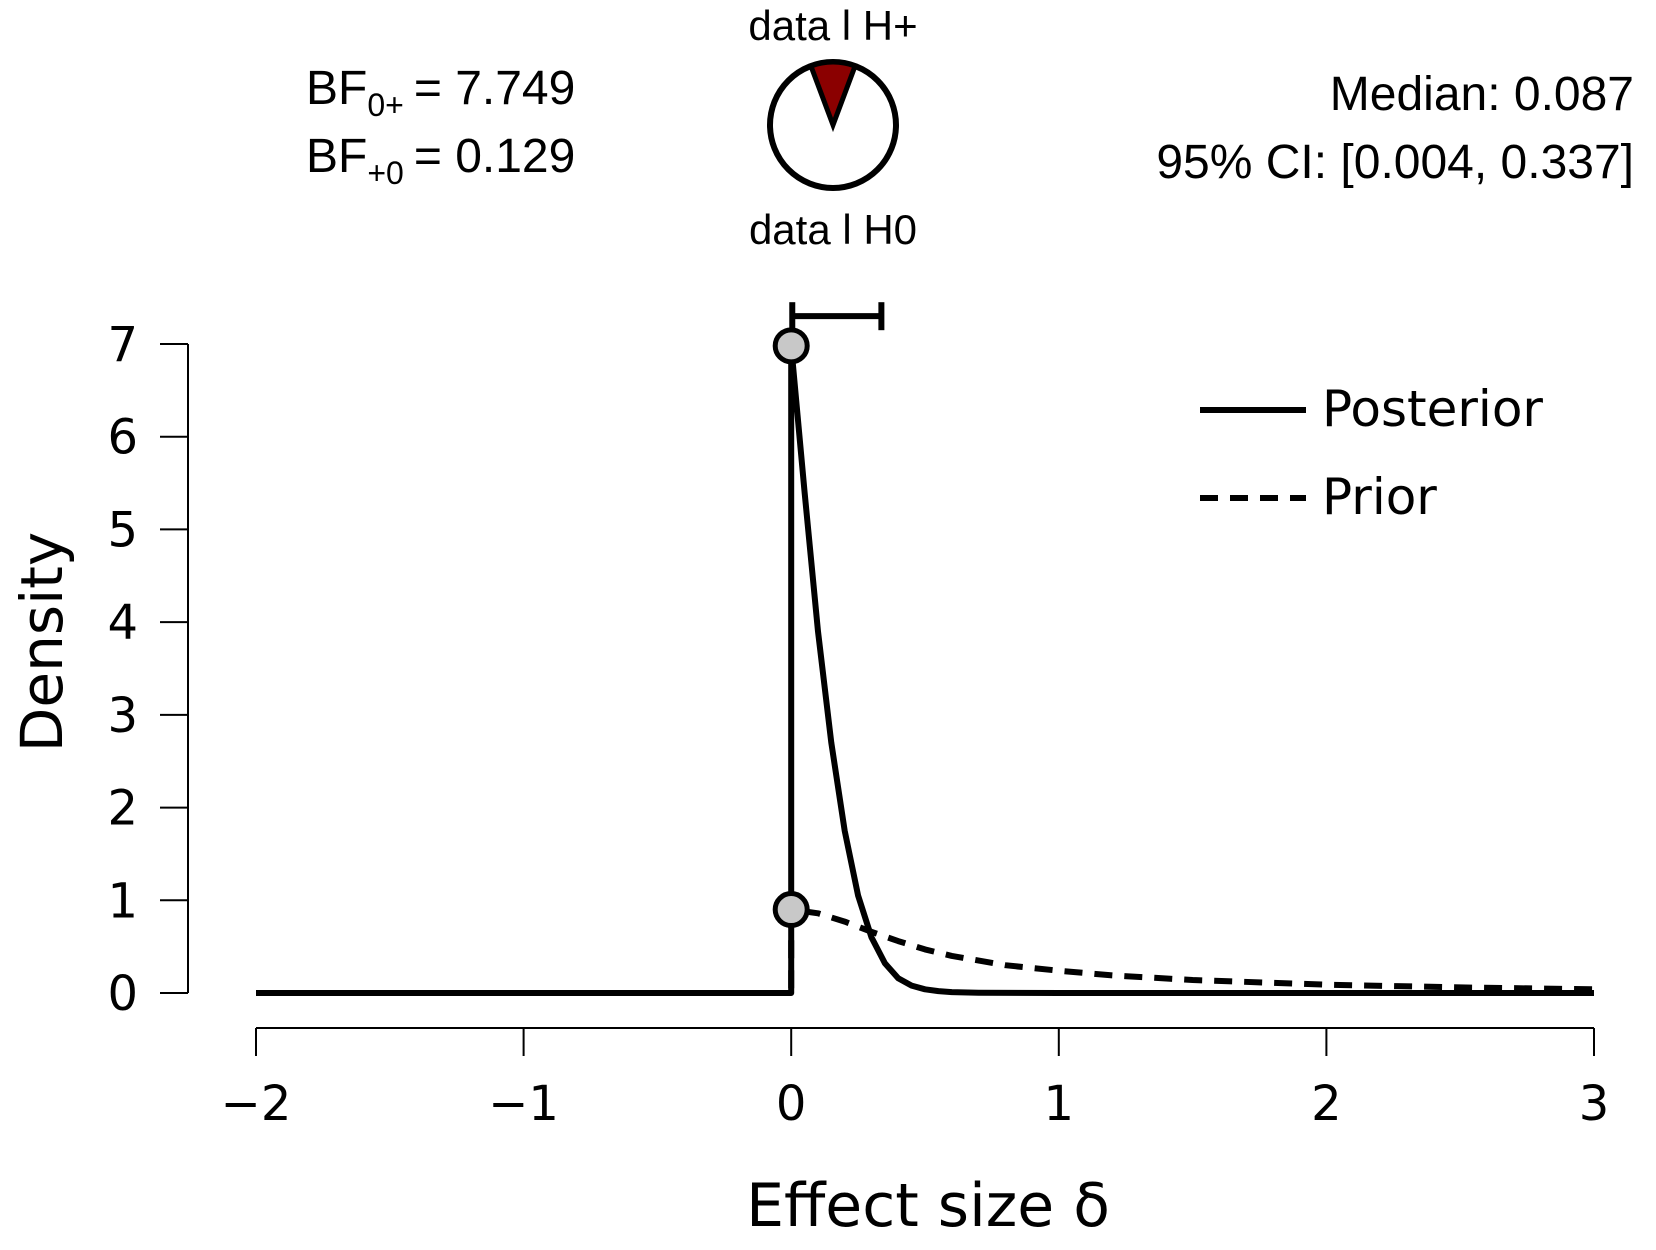 The width and height of the screenshot is (1656, 1250). Describe the element at coordinates (833, 96) in the screenshot. I see `pie-slice-h-plus` at that location.